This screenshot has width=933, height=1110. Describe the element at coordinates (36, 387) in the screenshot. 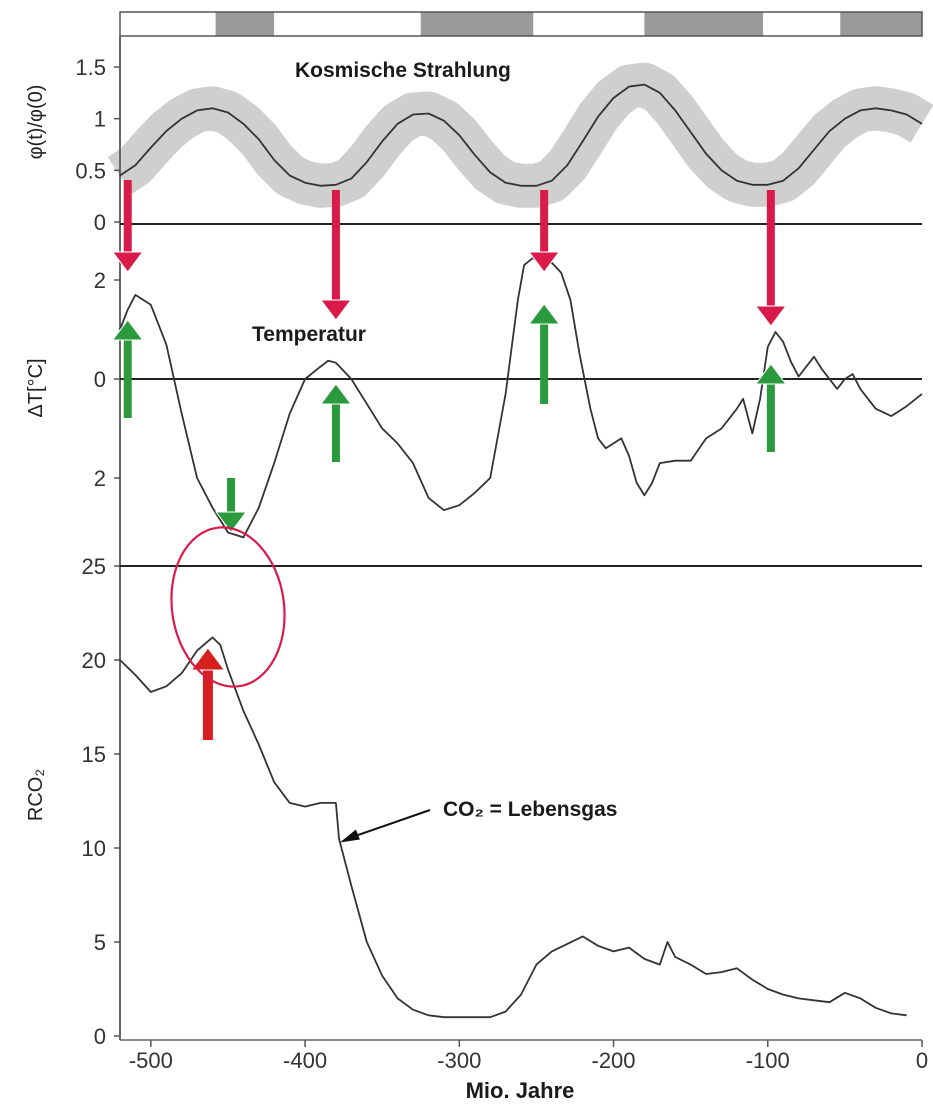

I see `temperature-y-axis-label: ΔT[°C]` at that location.